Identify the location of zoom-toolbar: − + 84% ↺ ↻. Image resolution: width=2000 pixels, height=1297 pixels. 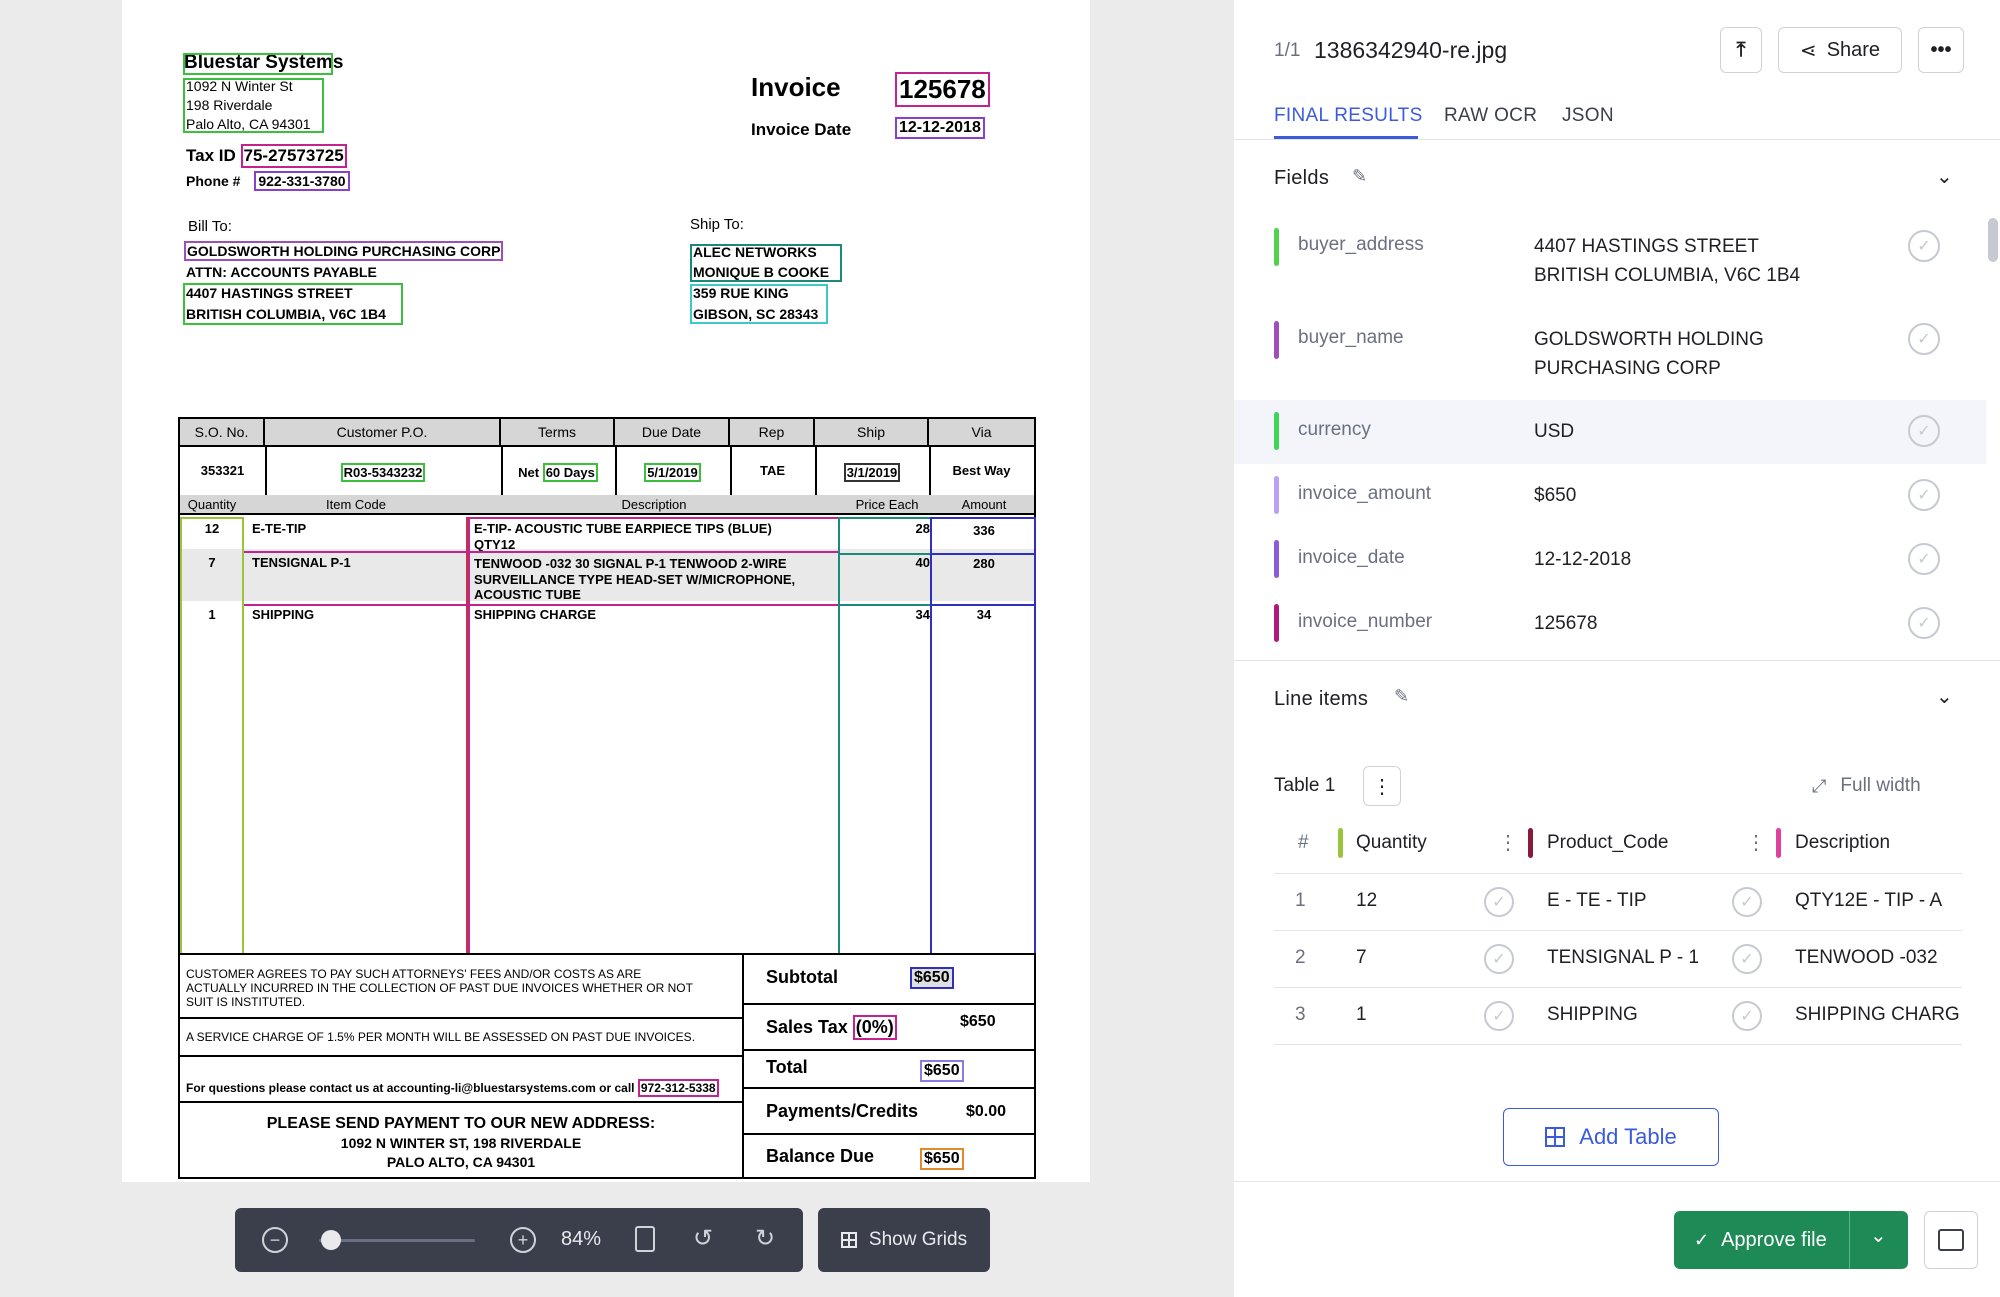
(519, 1240).